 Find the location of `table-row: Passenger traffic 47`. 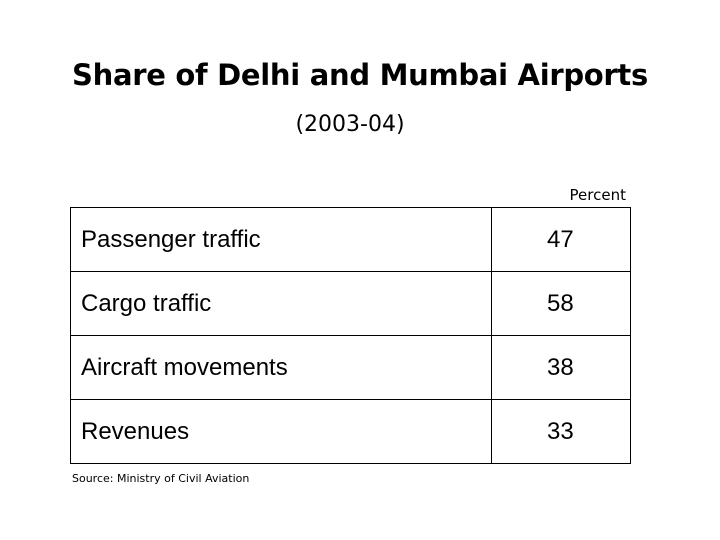

table-row: Passenger traffic 47 is located at coordinates (350, 239).